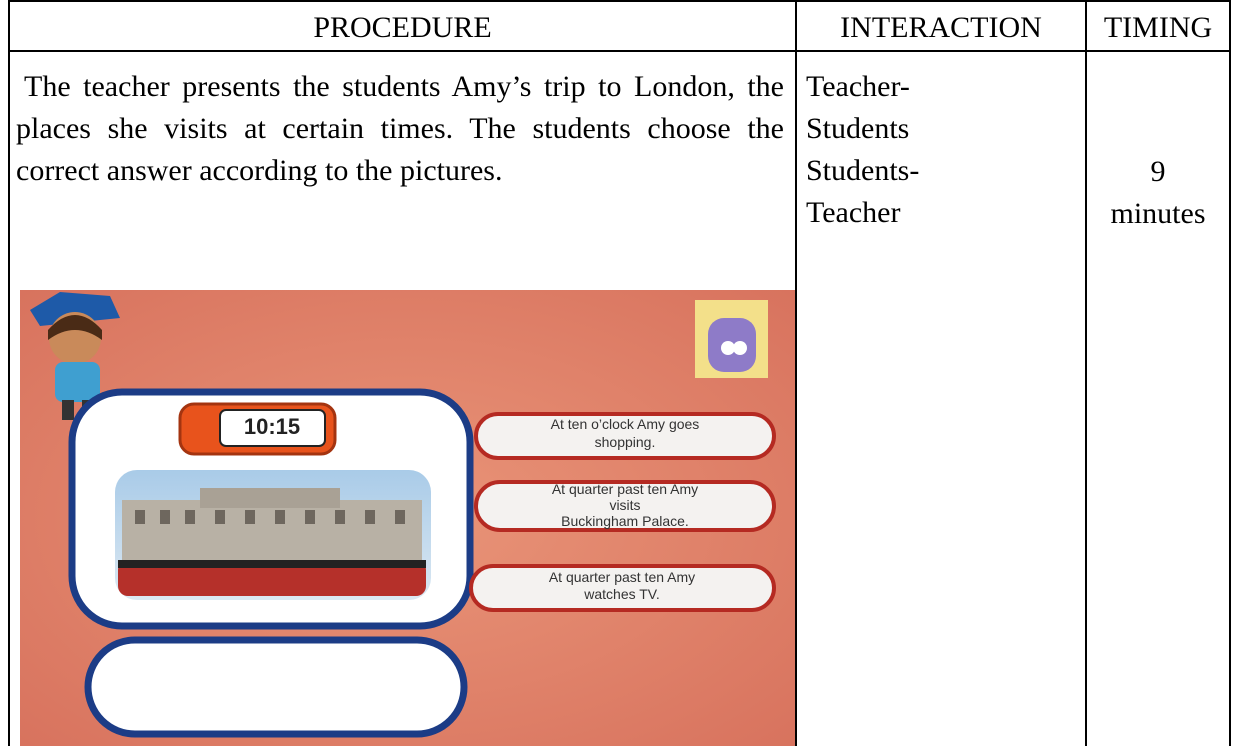 This screenshot has height=746, width=1237. What do you see at coordinates (858, 86) in the screenshot?
I see `interaction-line: Teacher-` at bounding box center [858, 86].